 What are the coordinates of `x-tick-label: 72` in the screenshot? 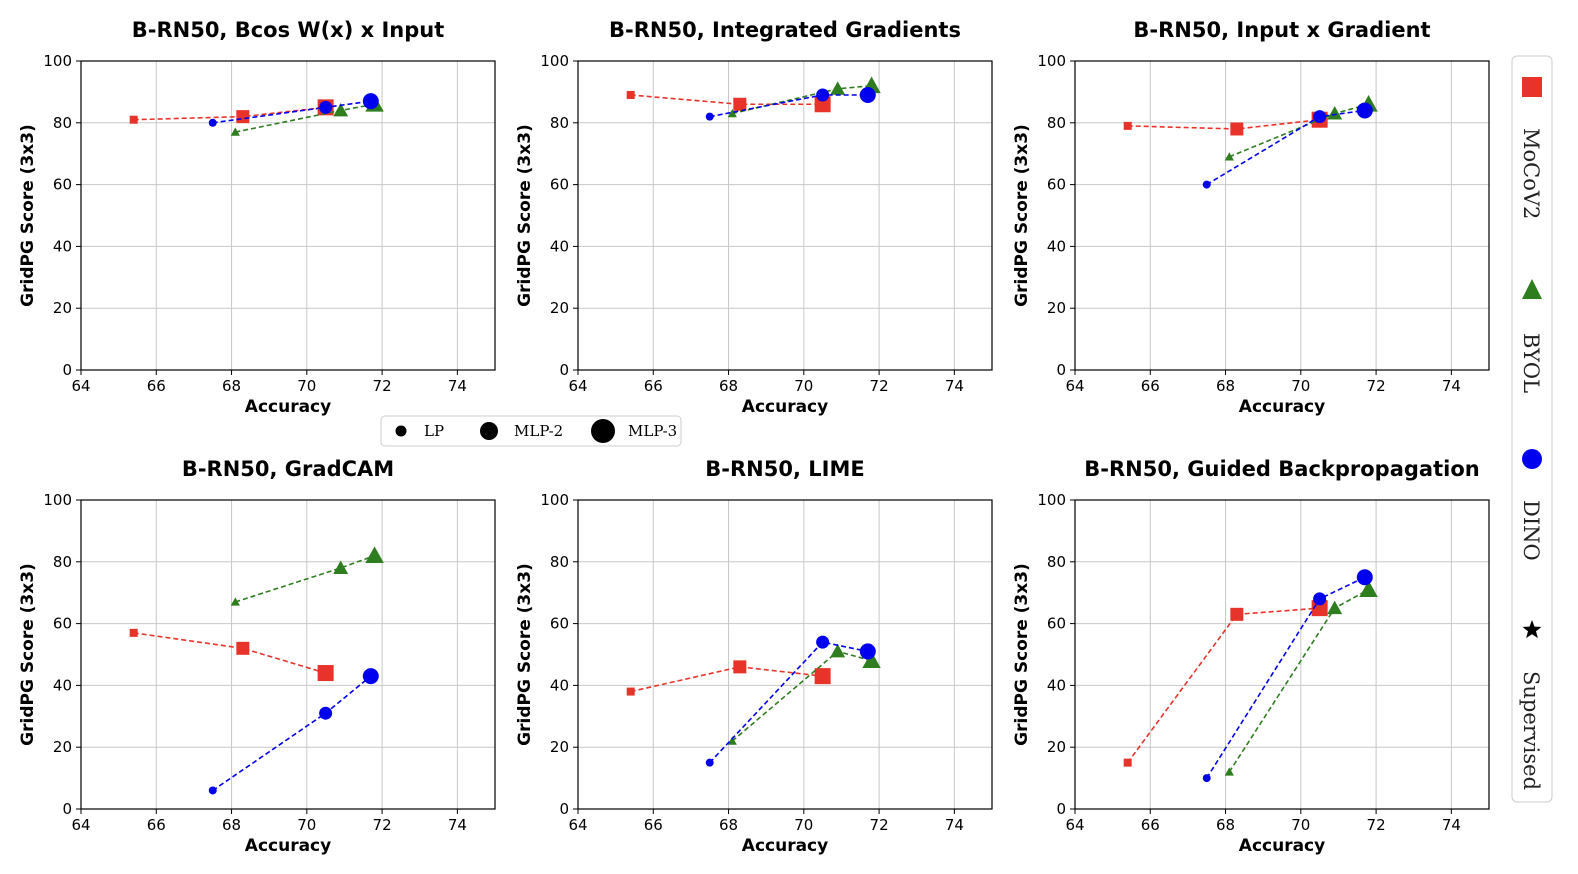 It's located at (382, 386).